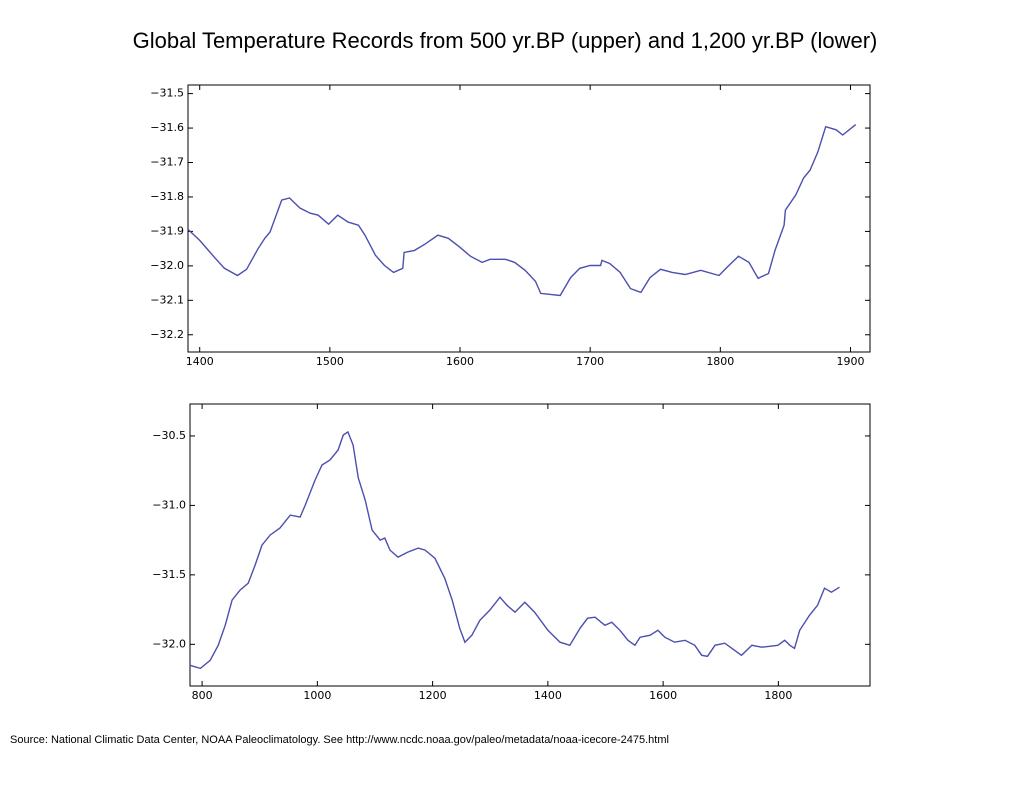  I want to click on x-tick-label: 1000, so click(317, 695).